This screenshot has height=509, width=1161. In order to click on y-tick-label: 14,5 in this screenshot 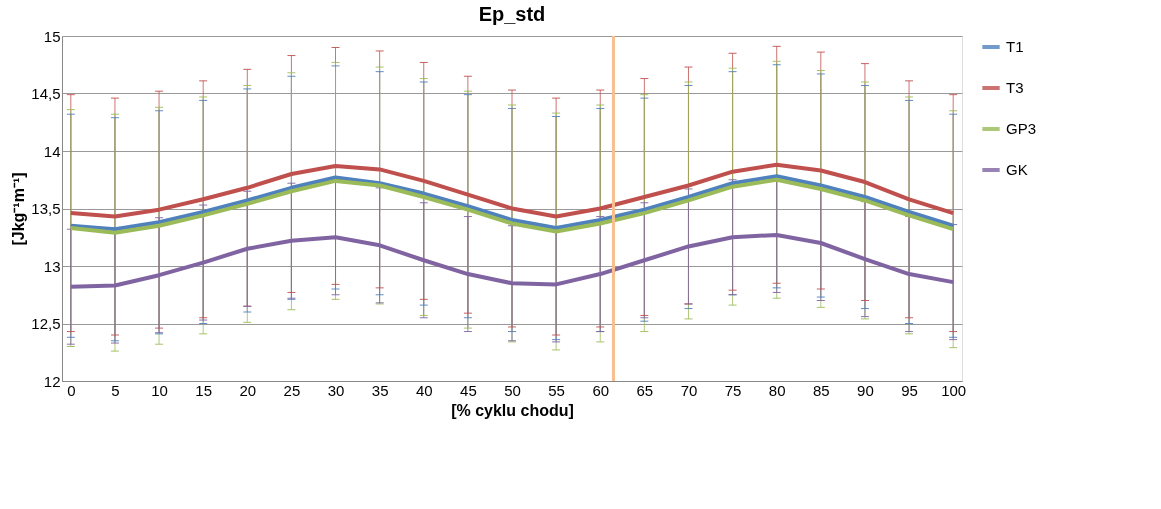, I will do `click(46, 93)`.